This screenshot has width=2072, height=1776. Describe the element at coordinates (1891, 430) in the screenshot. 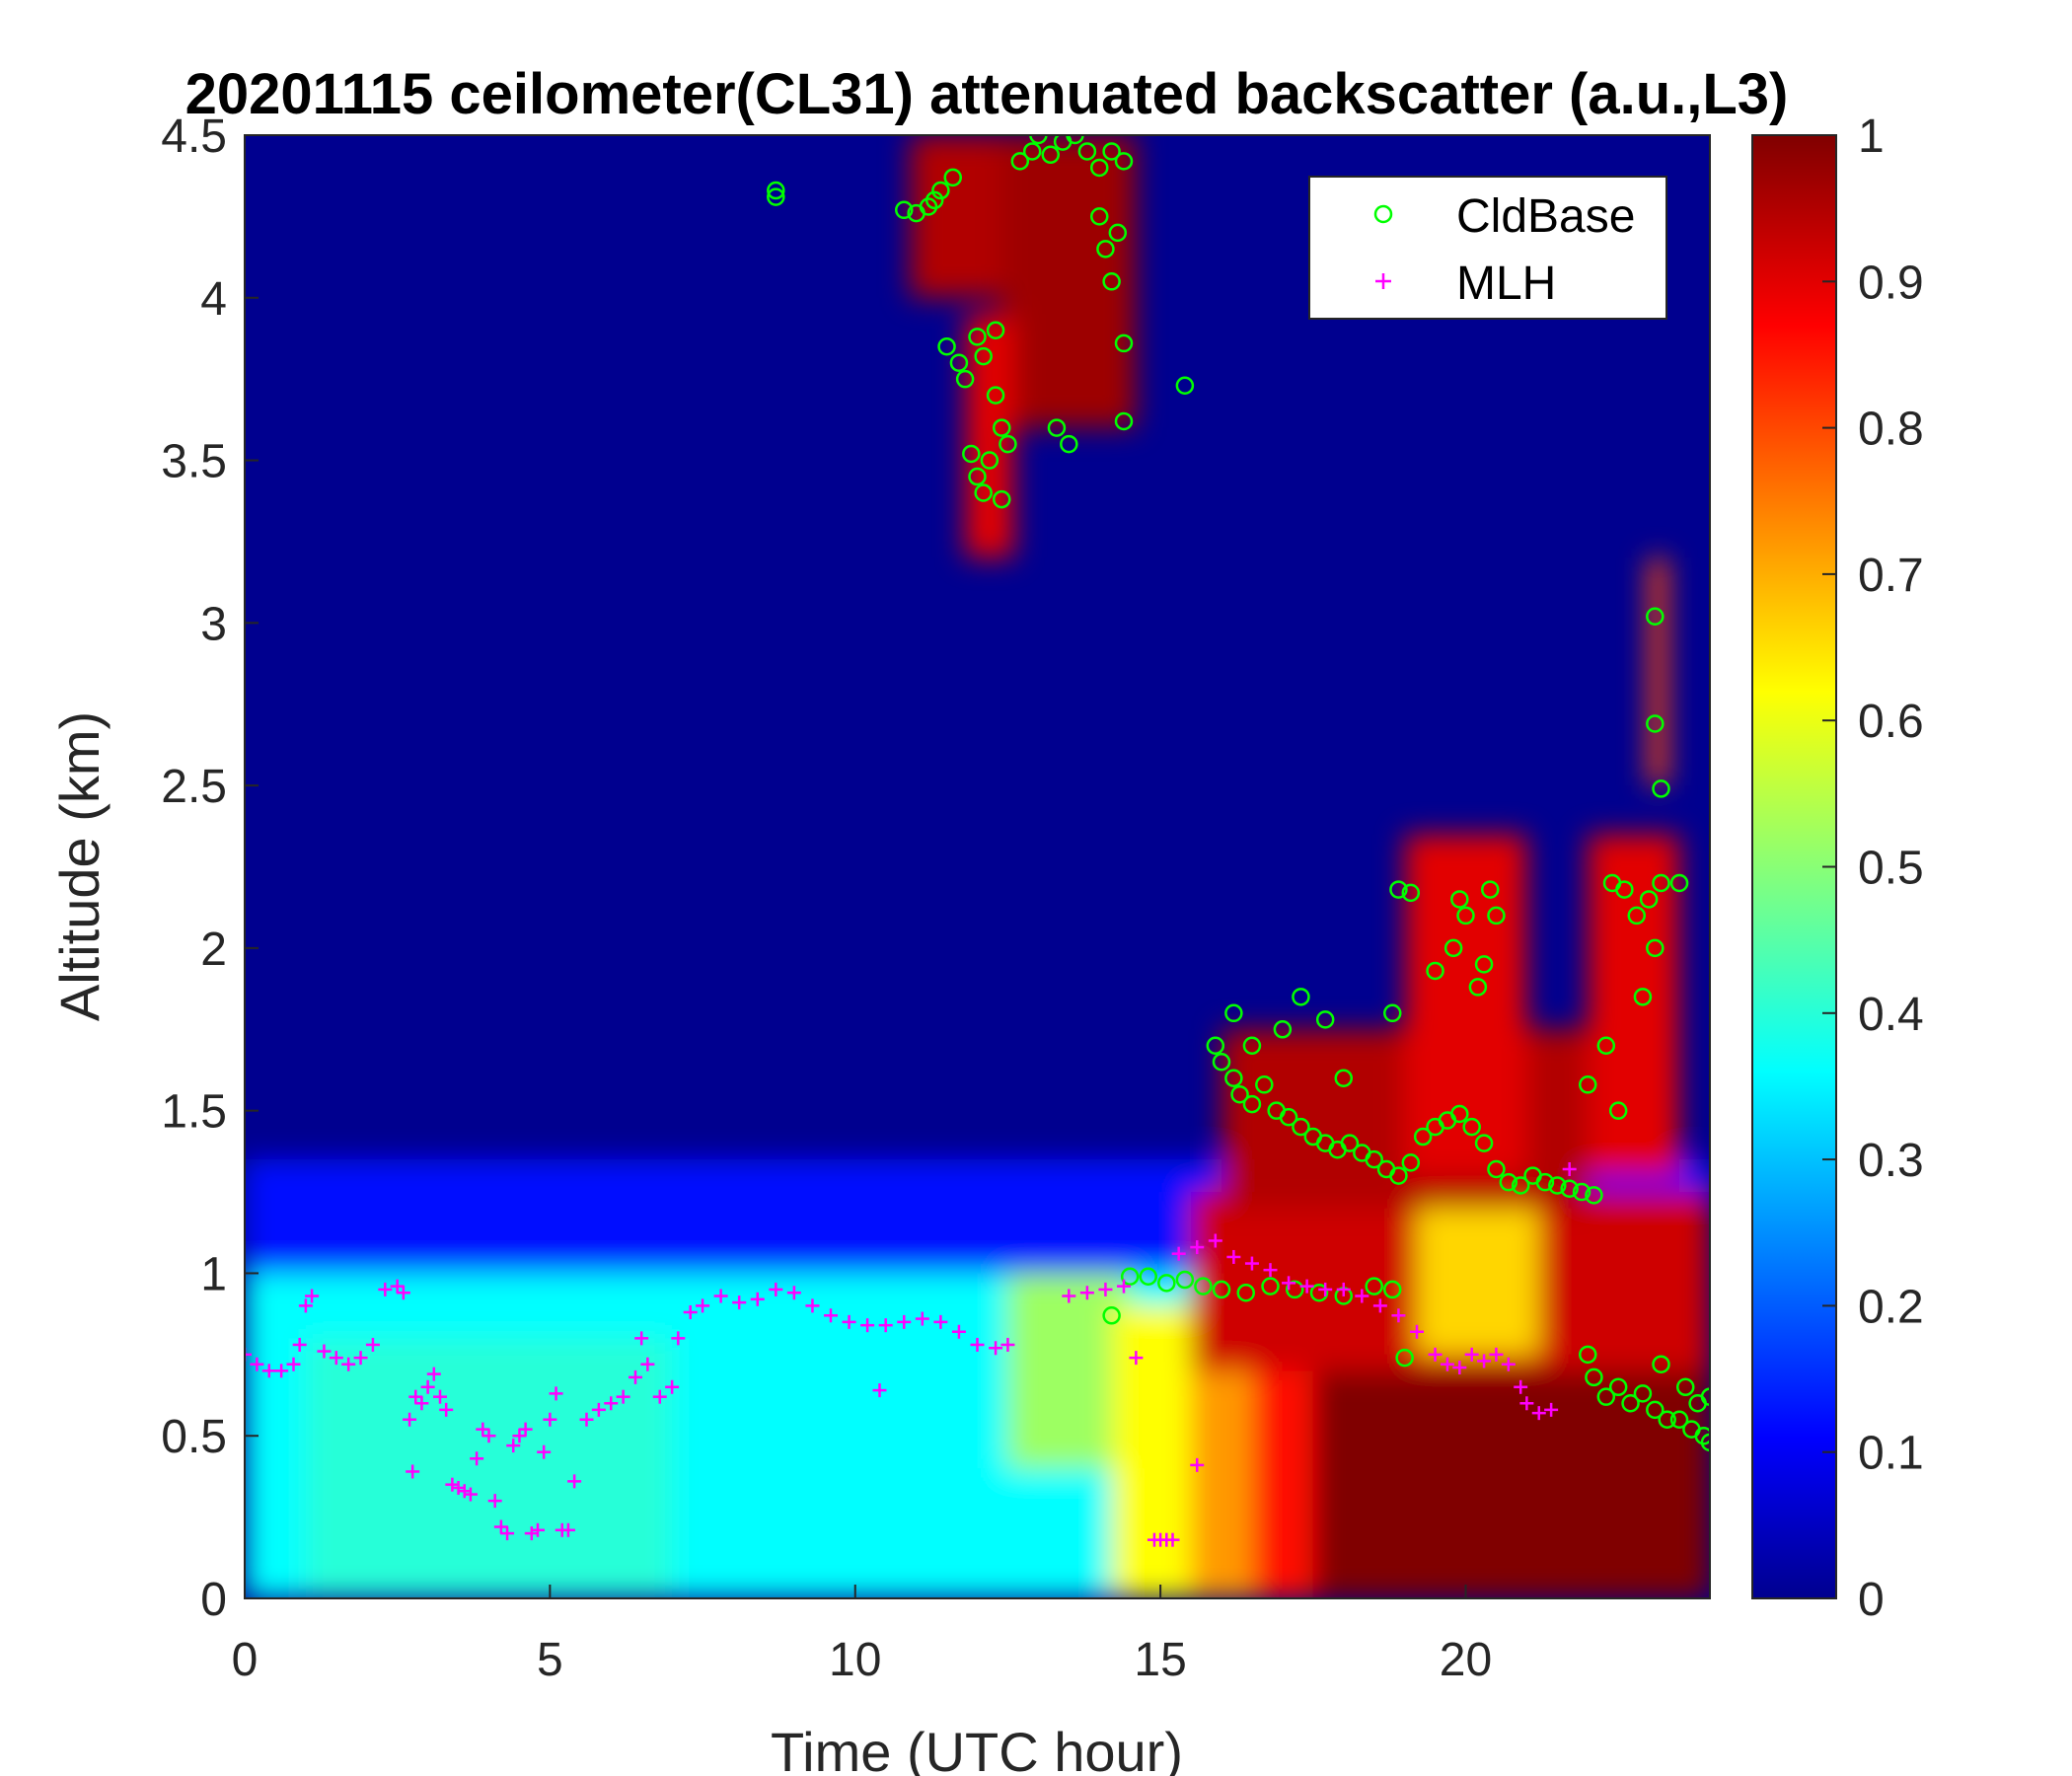

I see `colorbar-tick-label: 0.8` at that location.